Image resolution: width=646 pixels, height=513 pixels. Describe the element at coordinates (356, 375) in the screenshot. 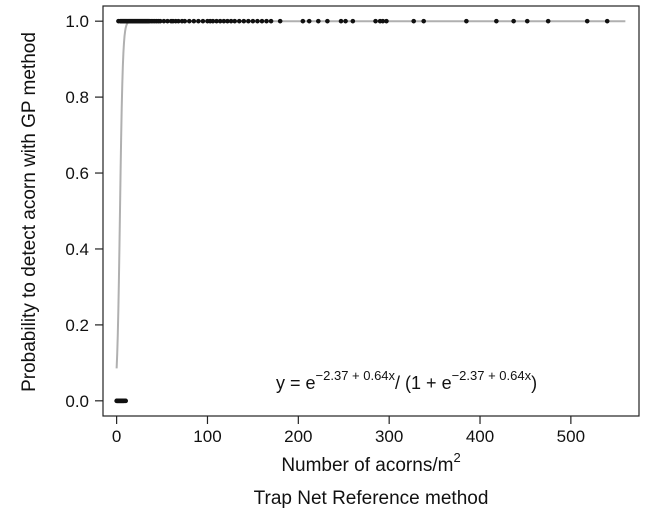

I see `equation-exponent-1: −2.37 + 0.64x` at that location.